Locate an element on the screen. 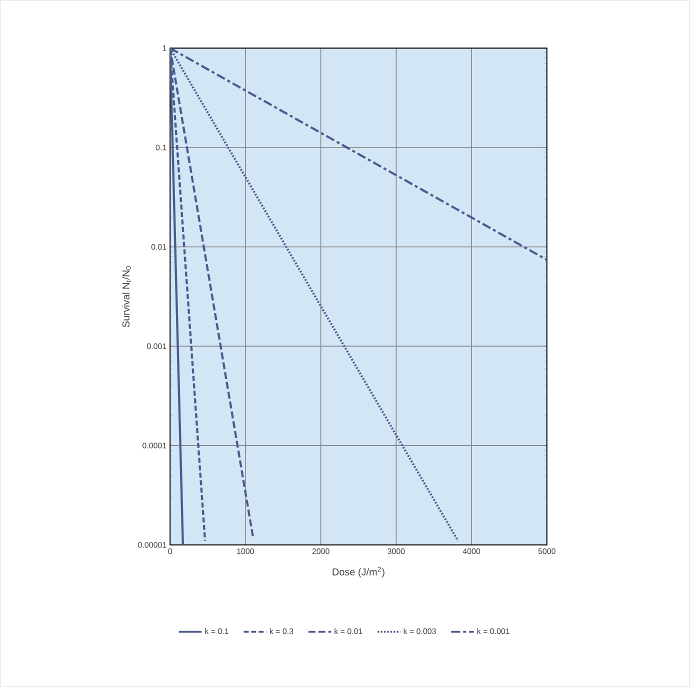 This screenshot has height=687, width=690. y-axis-title: Survival N$_{t}$/N$_{0}$ is located at coordinates (126, 297).